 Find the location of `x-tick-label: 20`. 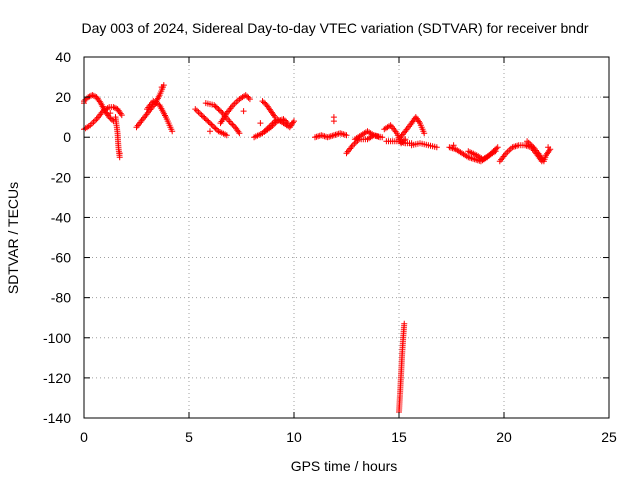

x-tick-label: 20 is located at coordinates (504, 437).